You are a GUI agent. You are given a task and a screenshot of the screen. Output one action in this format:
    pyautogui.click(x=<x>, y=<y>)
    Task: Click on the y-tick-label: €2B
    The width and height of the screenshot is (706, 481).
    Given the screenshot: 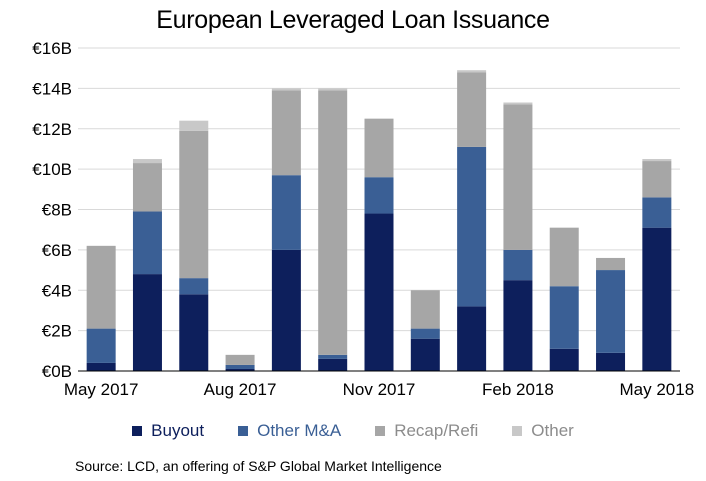 What is the action you would take?
    pyautogui.click(x=57, y=331)
    